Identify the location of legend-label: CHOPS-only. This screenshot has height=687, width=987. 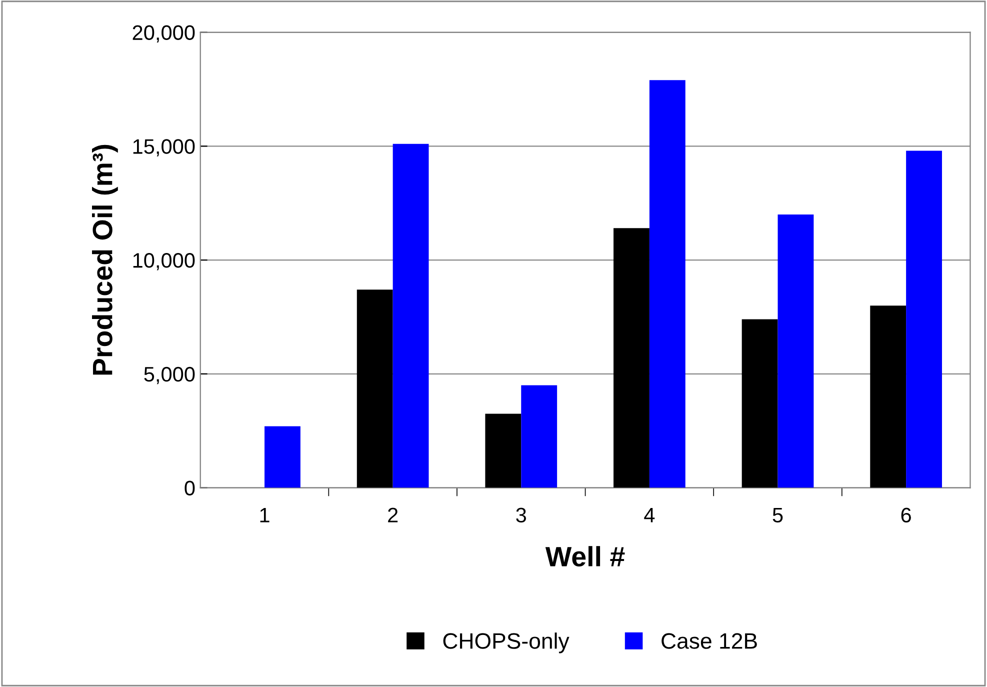
(506, 643).